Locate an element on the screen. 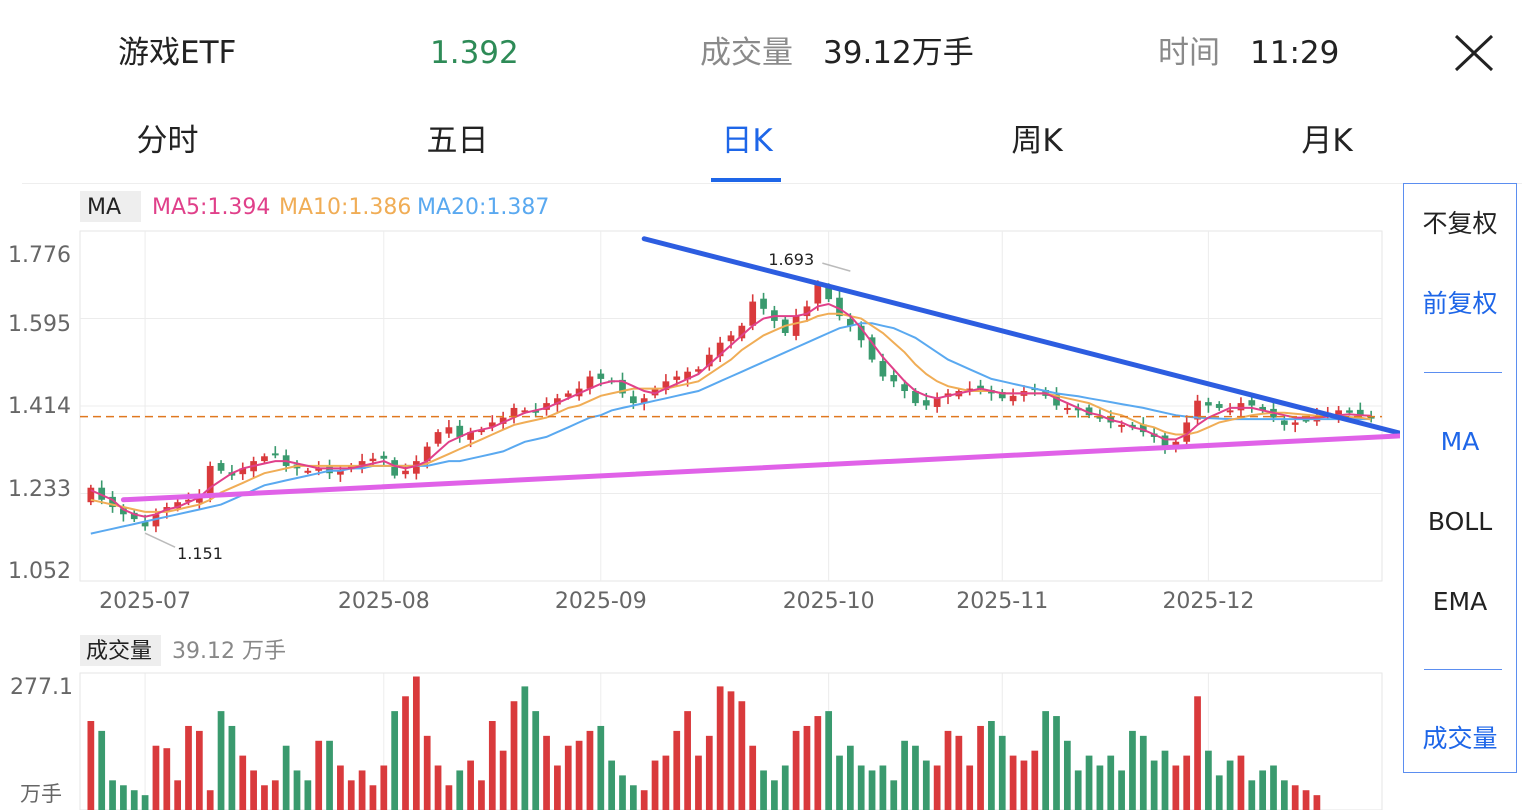 The height and width of the screenshot is (810, 1522). security-name: 游戏ETF is located at coordinates (177, 53).